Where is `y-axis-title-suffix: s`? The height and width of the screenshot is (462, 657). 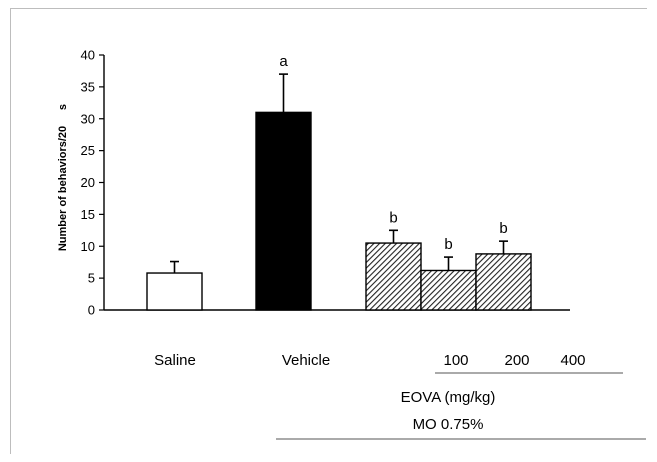
y-axis-title-suffix: s is located at coordinates (63, 107).